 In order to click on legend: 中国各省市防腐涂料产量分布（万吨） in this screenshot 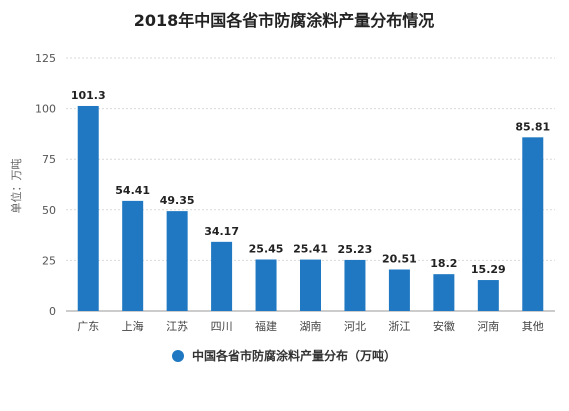, I will do `click(284, 355)`.